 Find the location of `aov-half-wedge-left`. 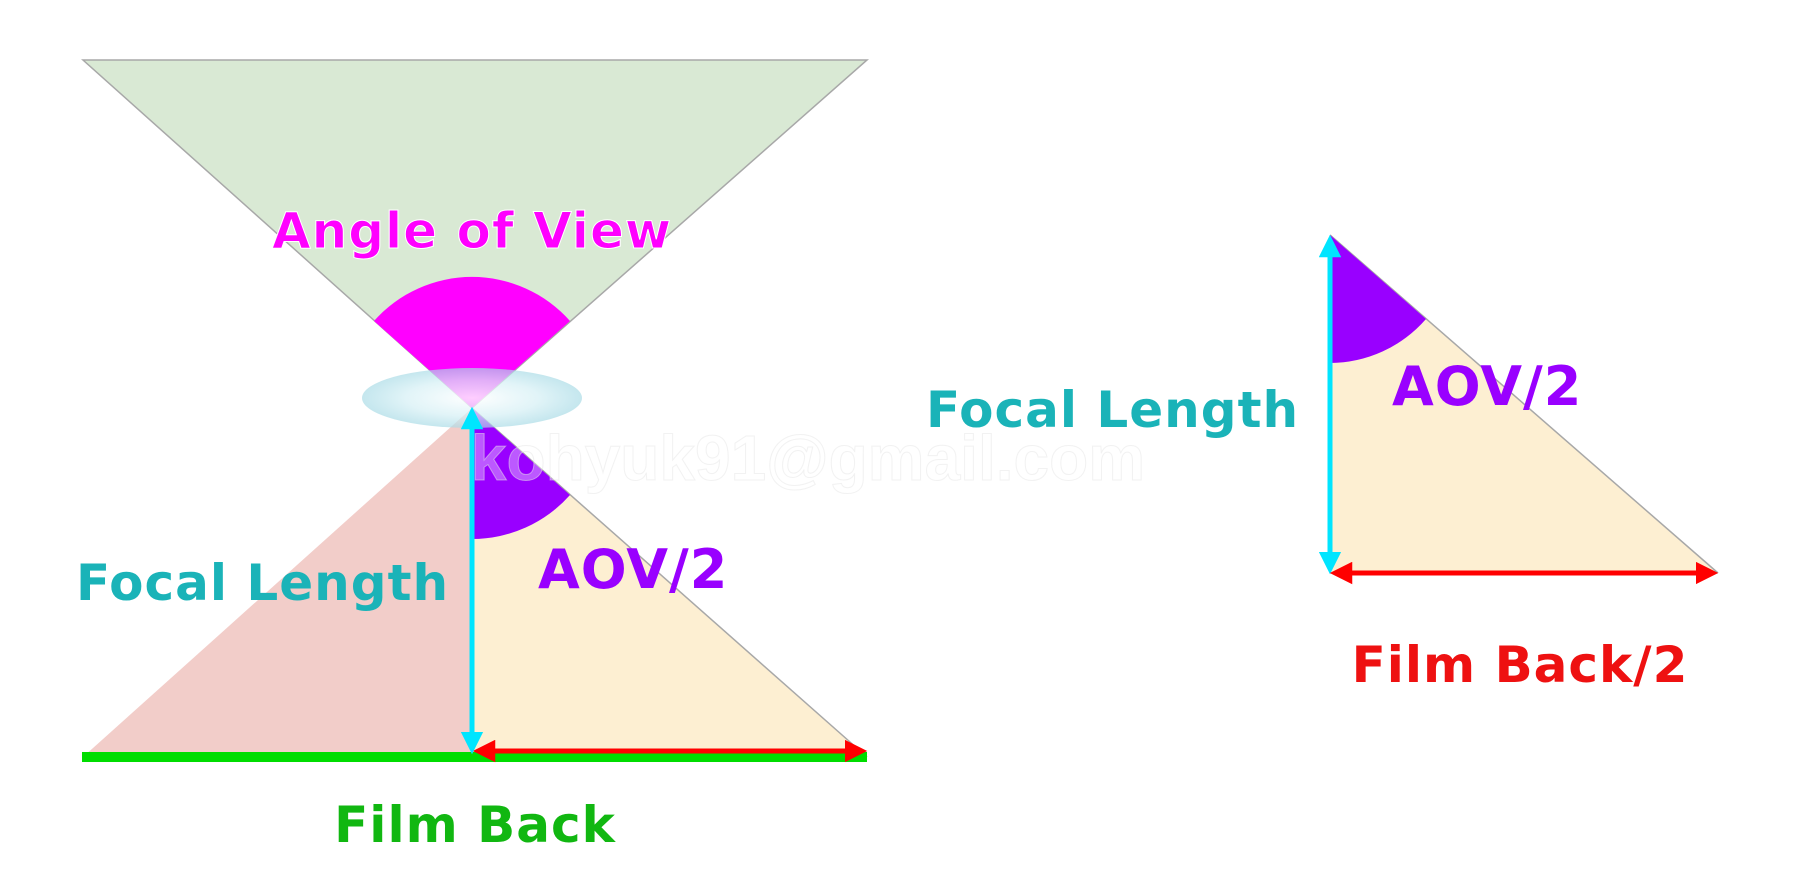

aov-half-wedge-left is located at coordinates (521, 474).